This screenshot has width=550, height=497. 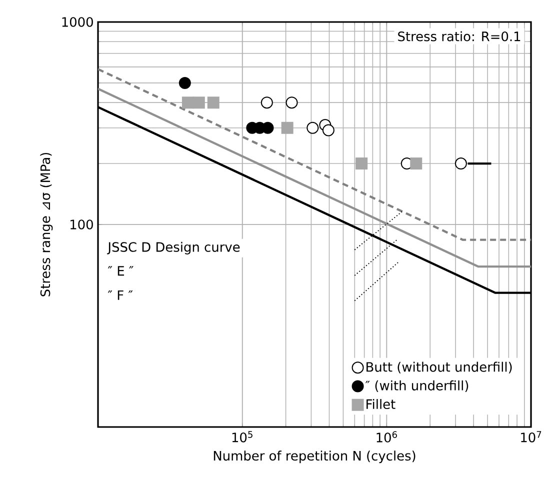 I want to click on legend-label: Butt (without underfill), so click(x=439, y=368).